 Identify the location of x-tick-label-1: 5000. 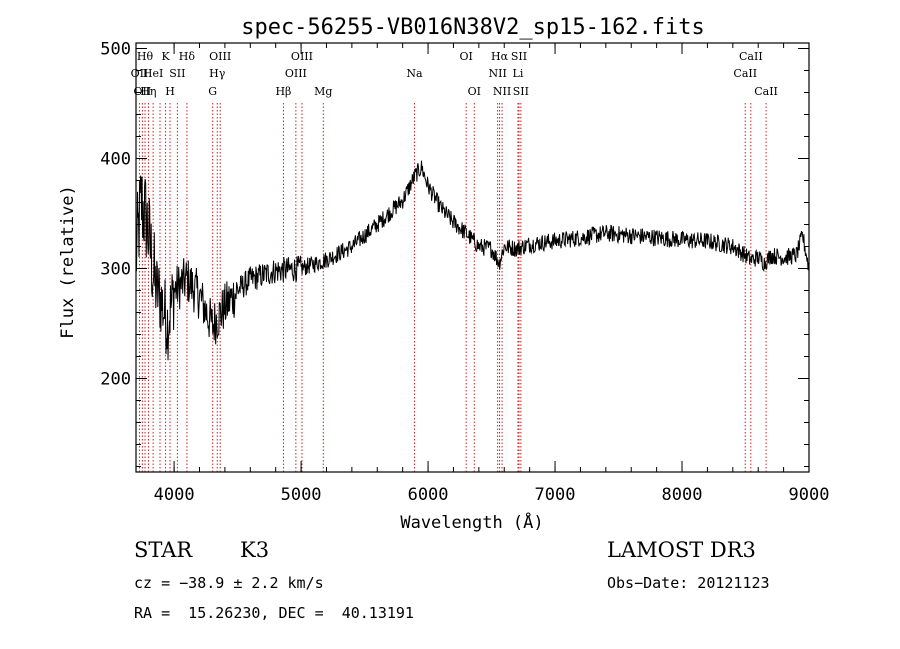
(301, 495).